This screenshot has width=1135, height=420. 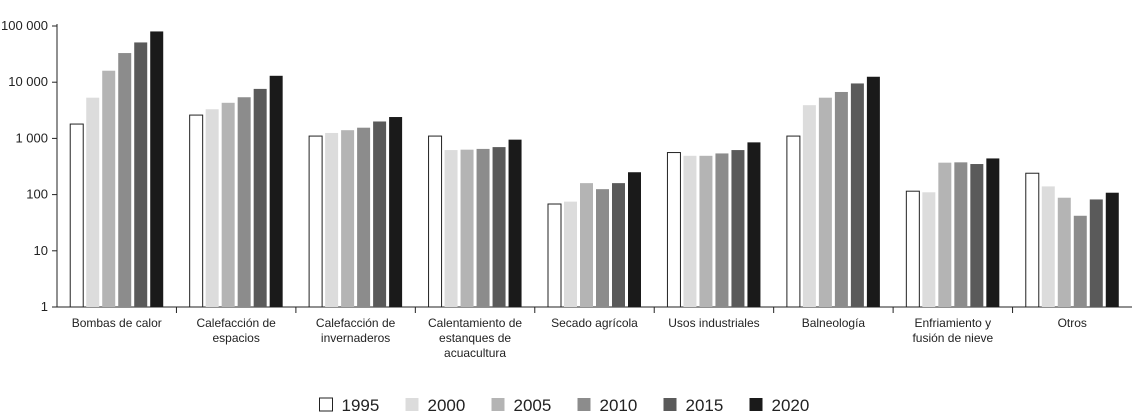 What do you see at coordinates (475, 323) in the screenshot?
I see `category-label-line: Calentamiento de` at bounding box center [475, 323].